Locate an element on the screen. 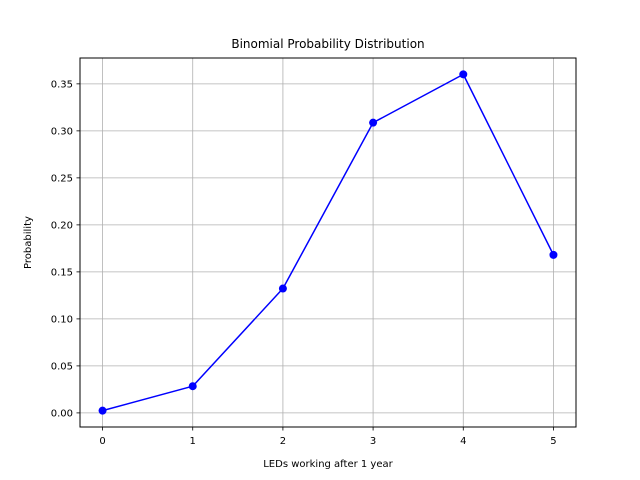 This screenshot has width=640, height=480. y-tick-label: 0.35 is located at coordinates (62, 84).